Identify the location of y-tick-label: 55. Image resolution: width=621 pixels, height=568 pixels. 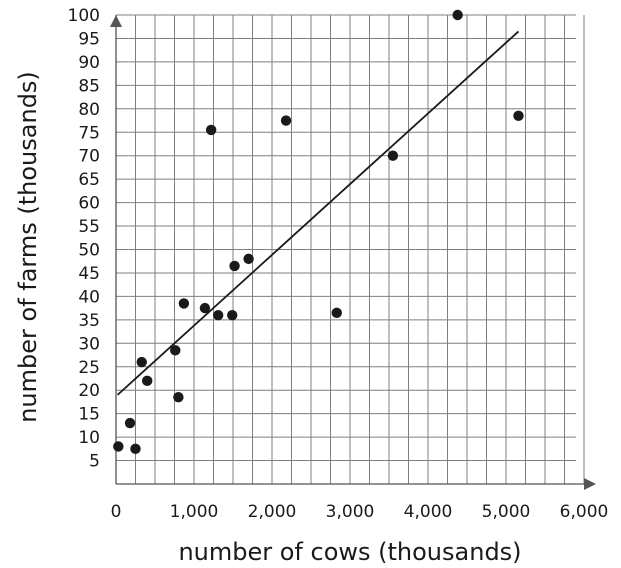
(89, 227).